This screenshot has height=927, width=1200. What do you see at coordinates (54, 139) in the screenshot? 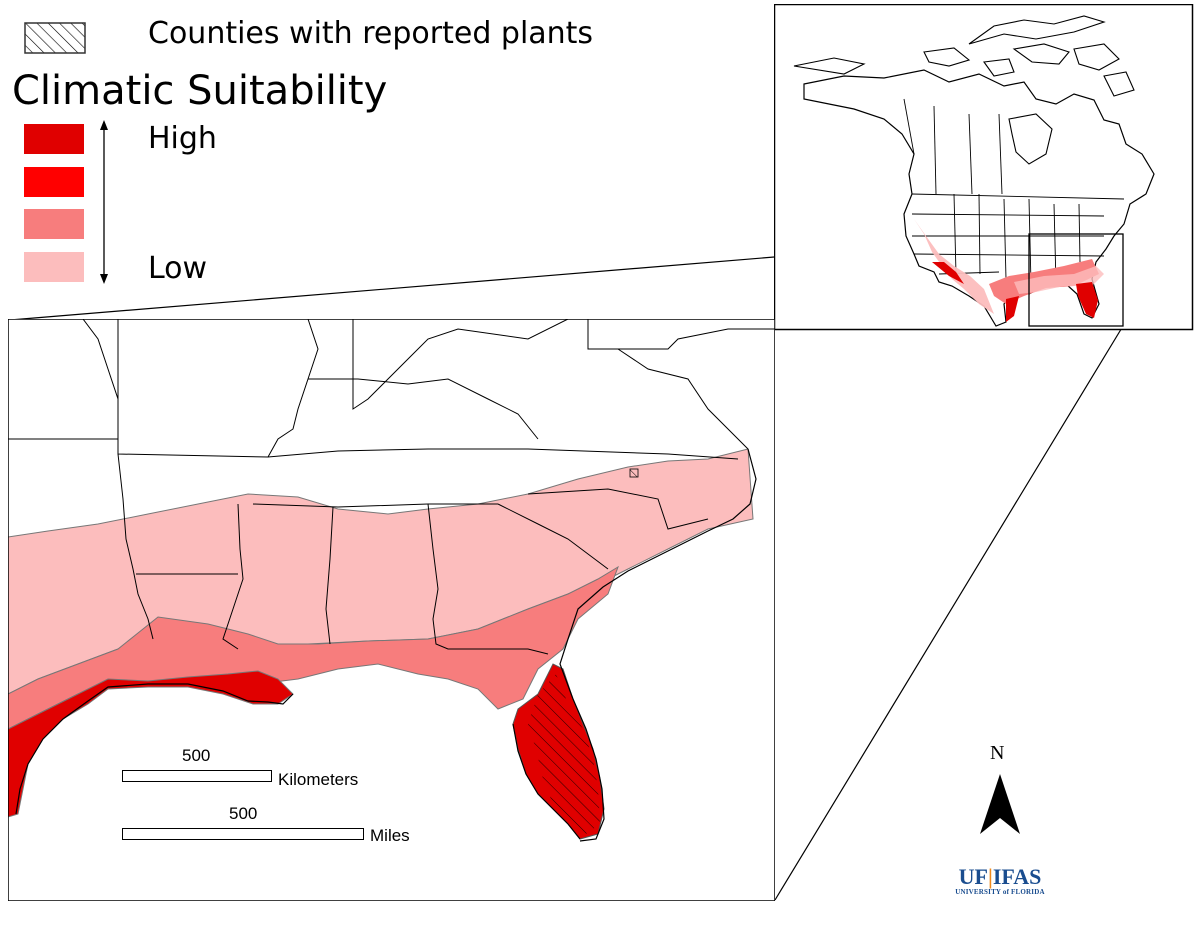
I see `swatch-high` at bounding box center [54, 139].